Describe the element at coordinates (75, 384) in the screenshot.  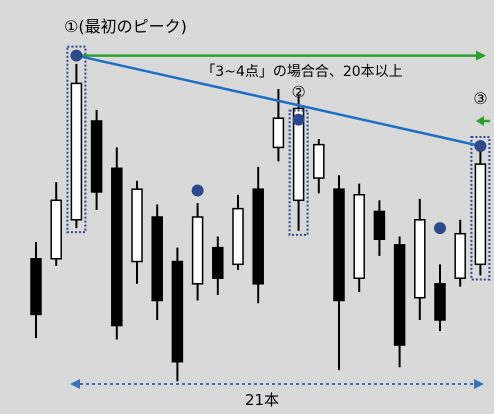
I see `span-arrow-head-left` at that location.